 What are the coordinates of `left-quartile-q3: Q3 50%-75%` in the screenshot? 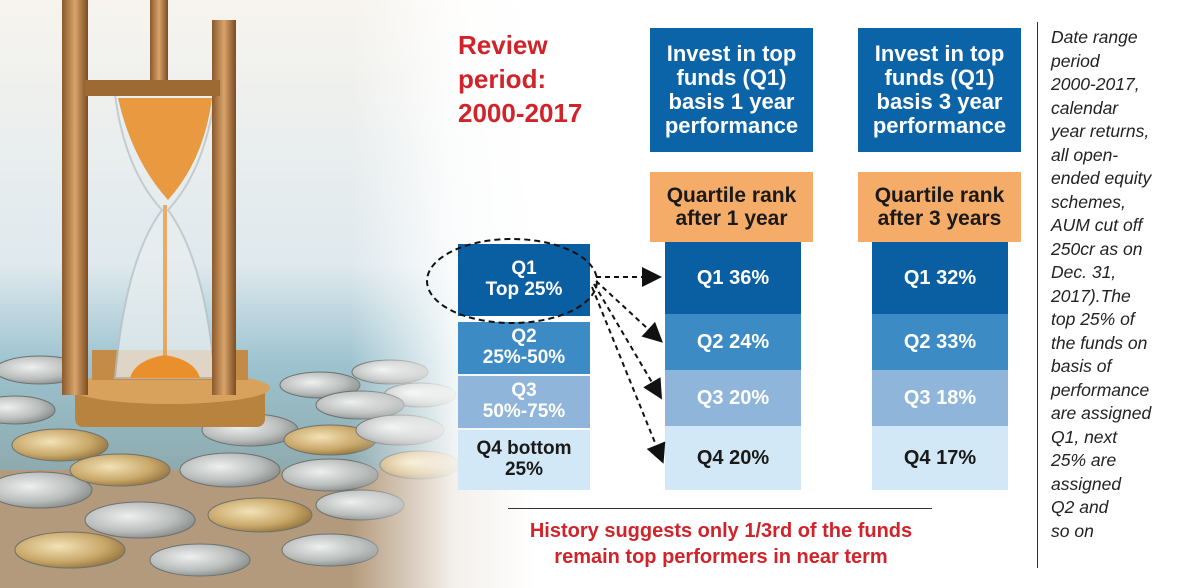 It's located at (524, 402).